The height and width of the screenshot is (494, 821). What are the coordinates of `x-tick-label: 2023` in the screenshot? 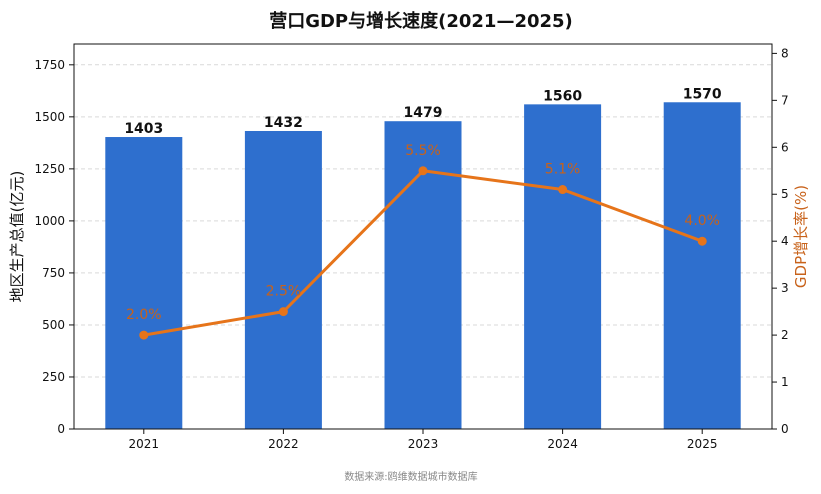 It's located at (423, 444).